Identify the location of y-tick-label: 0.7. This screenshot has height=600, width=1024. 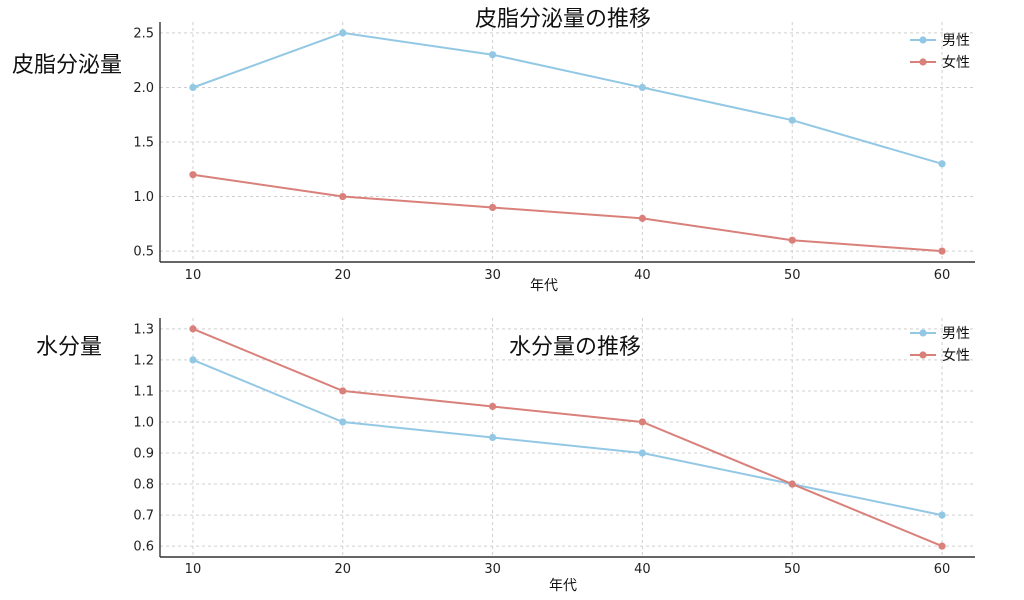
(143, 516).